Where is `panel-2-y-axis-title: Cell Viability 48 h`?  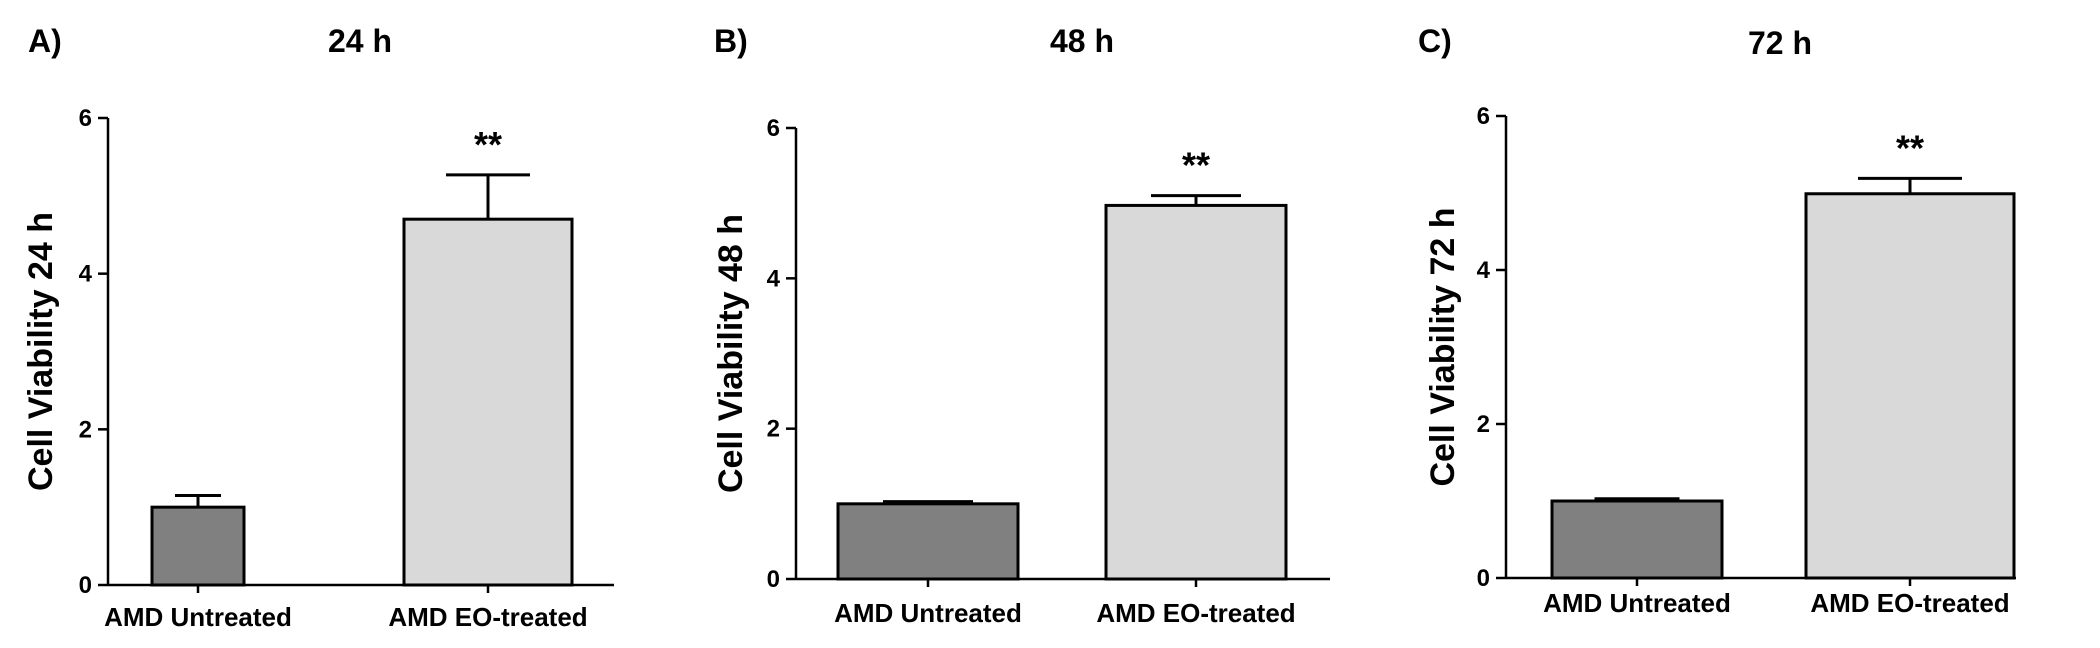 panel-2-y-axis-title: Cell Viability 48 h is located at coordinates (731, 353).